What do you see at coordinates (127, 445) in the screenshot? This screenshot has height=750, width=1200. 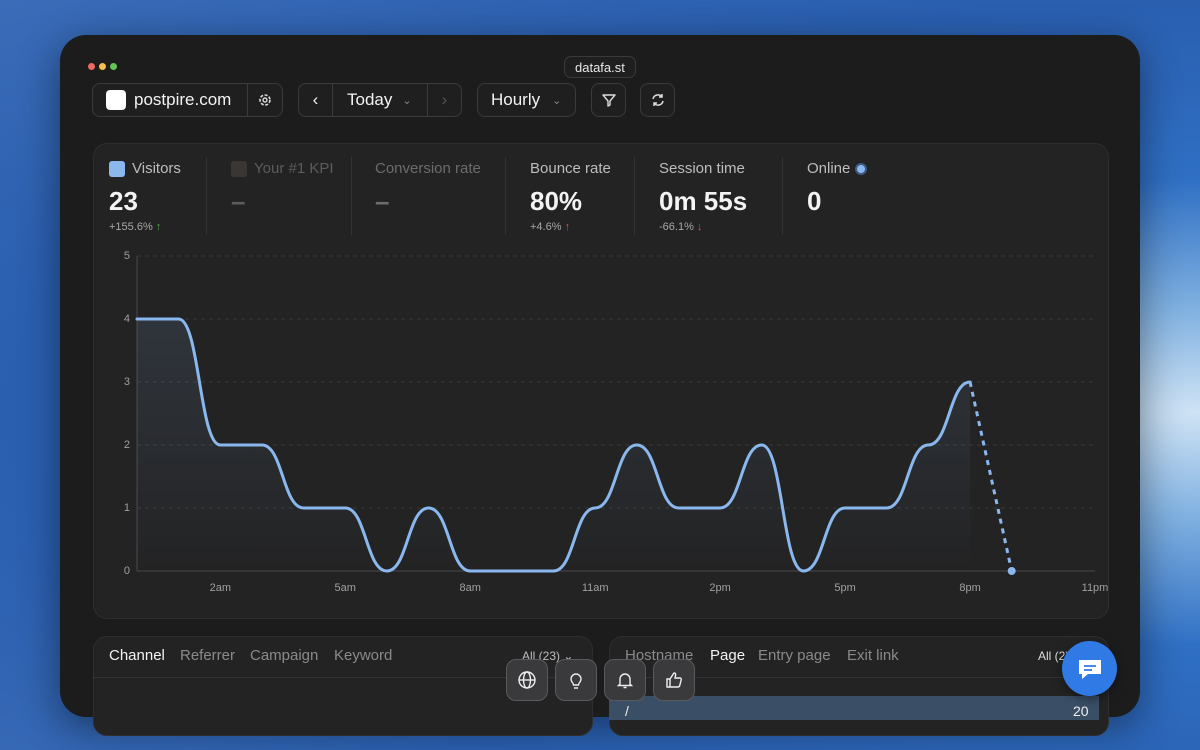 I see `y-tick-label: 2` at bounding box center [127, 445].